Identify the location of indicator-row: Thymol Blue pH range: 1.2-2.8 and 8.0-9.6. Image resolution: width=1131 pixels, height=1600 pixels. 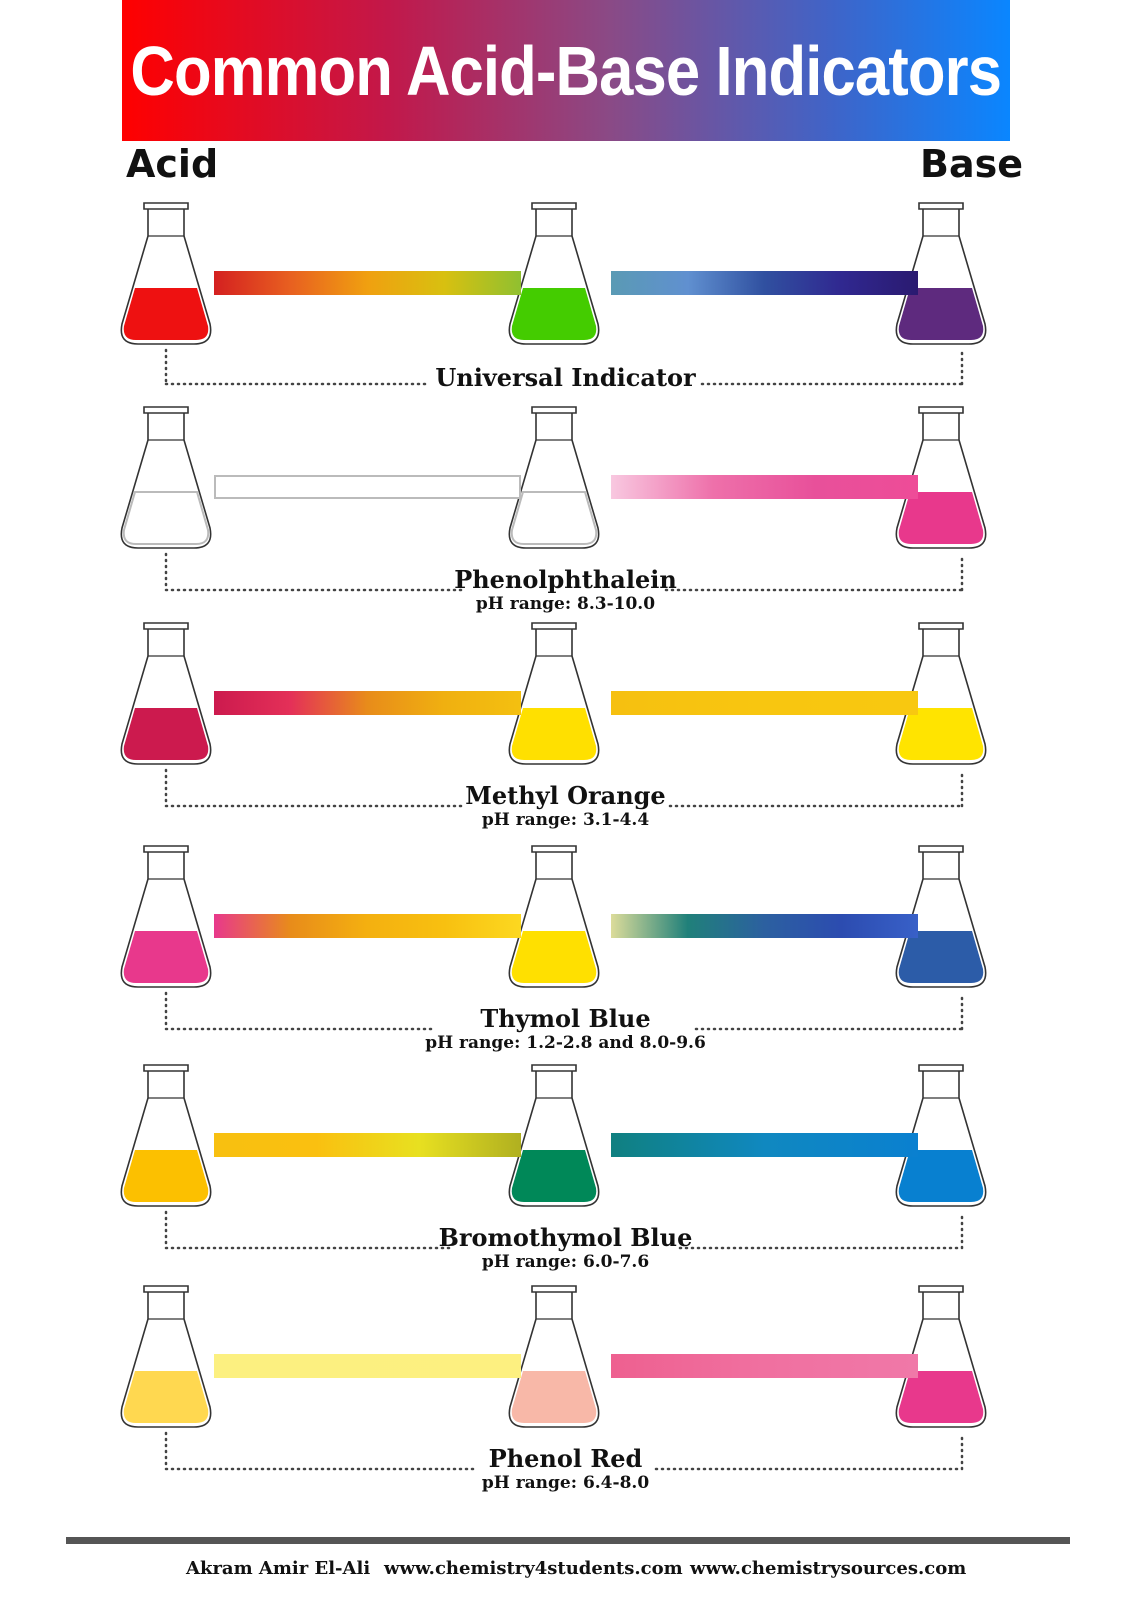
(565, 953).